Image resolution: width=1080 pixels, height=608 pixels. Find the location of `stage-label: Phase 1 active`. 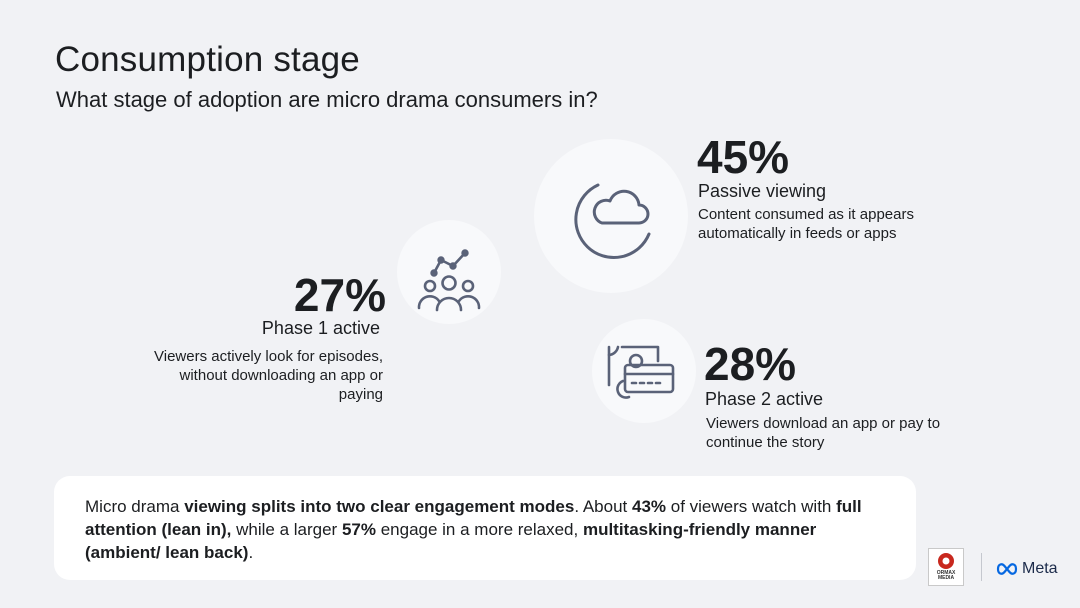

stage-label: Phase 1 active is located at coordinates (320, 328).